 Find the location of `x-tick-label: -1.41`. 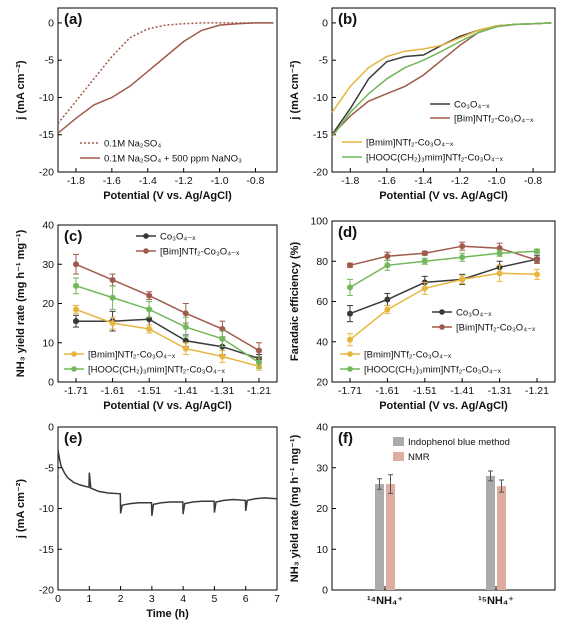

x-tick-label: -1.41 is located at coordinates (462, 391).